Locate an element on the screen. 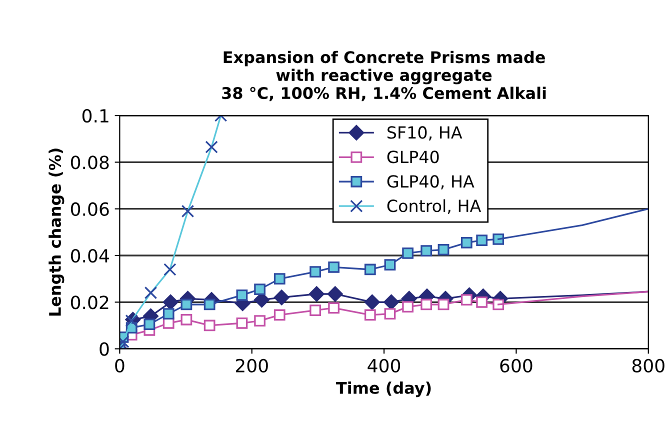  legend-label: GLP40 is located at coordinates (413, 157).